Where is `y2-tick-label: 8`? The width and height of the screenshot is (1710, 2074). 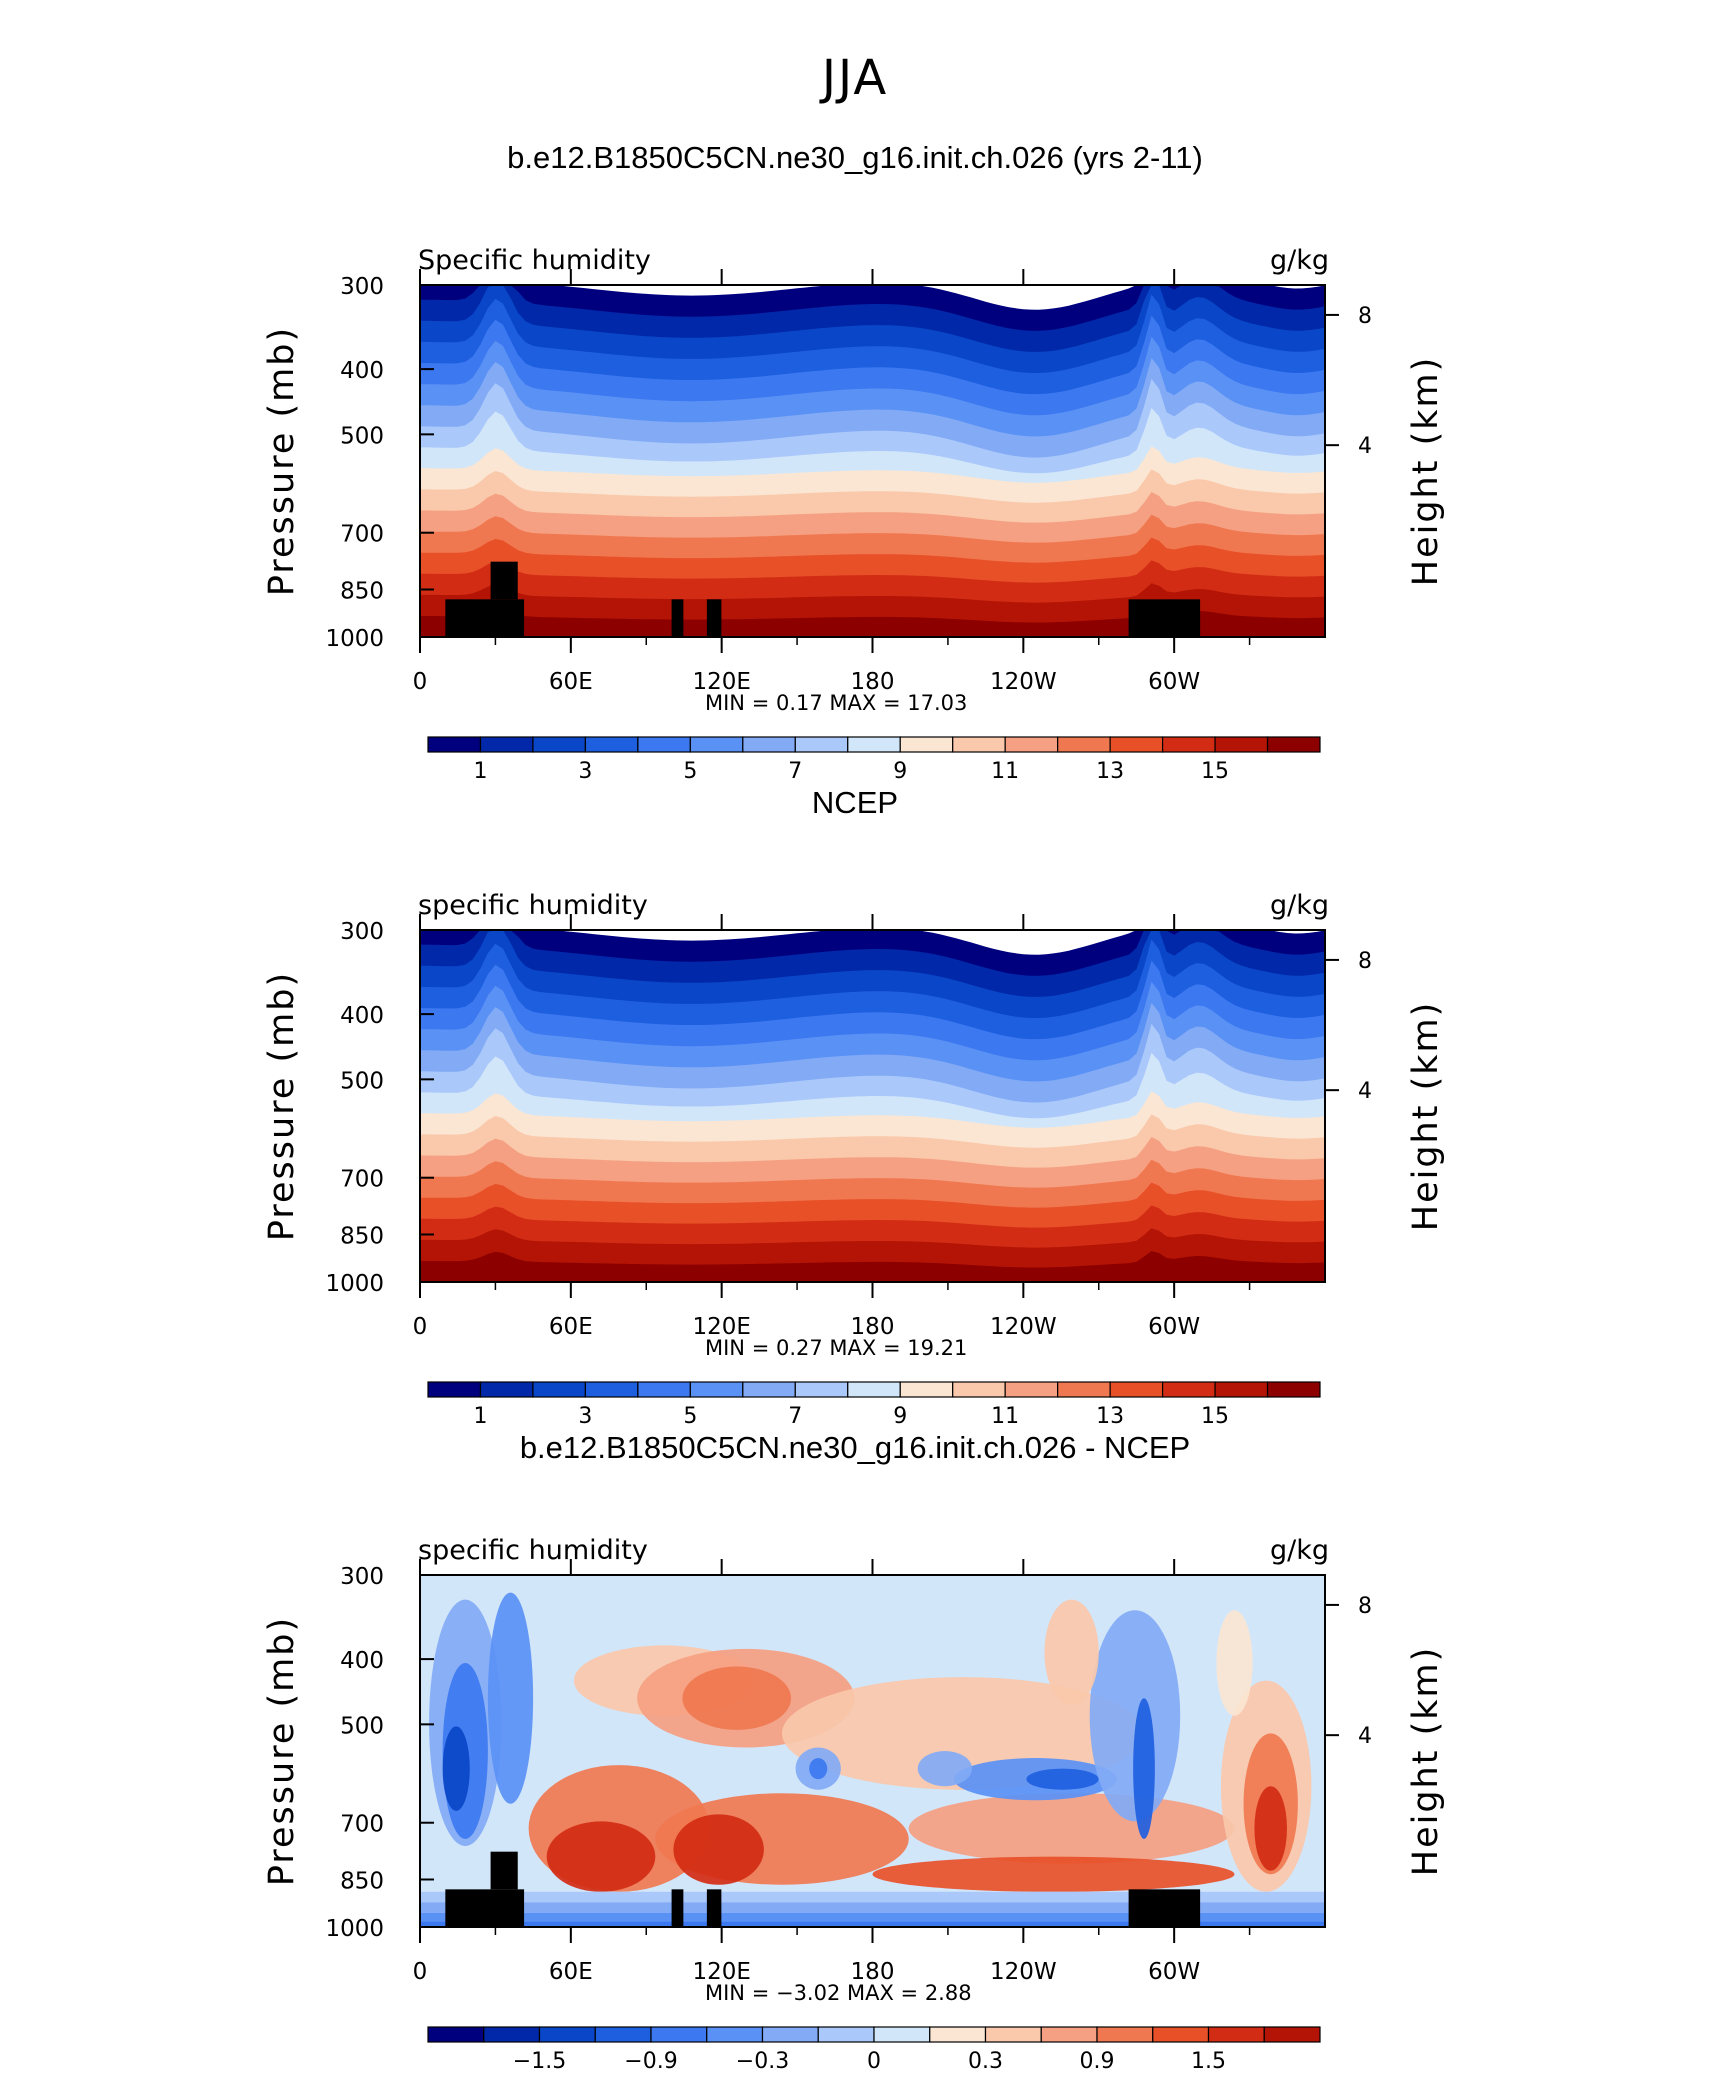
y2-tick-label: 8 is located at coordinates (1365, 961).